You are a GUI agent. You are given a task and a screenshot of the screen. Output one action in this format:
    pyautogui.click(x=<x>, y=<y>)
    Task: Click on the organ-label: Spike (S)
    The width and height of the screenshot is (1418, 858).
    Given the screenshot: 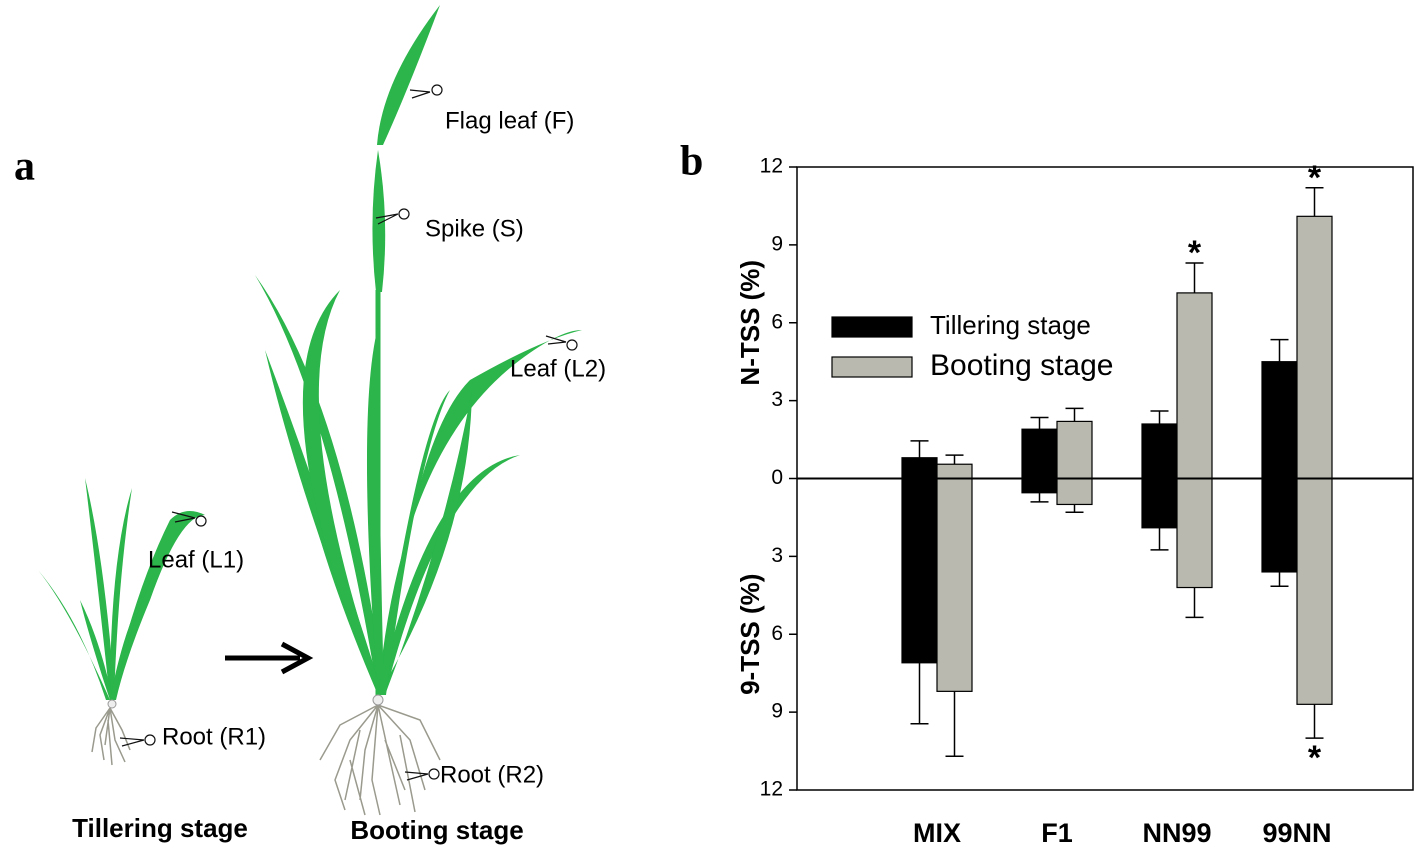 What is the action you would take?
    pyautogui.click(x=474, y=228)
    